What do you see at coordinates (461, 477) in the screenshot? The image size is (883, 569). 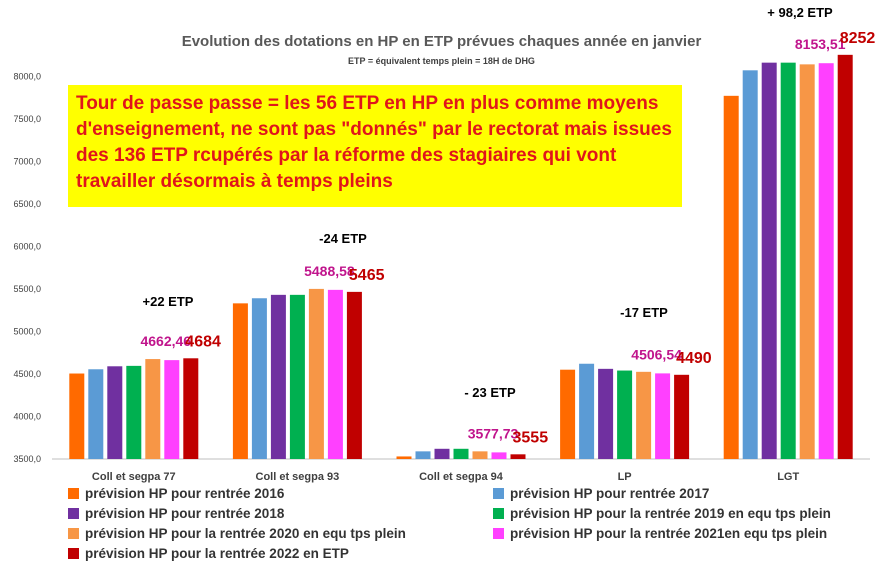 I see `x-tick-label: Coll et segpa 94` at bounding box center [461, 477].